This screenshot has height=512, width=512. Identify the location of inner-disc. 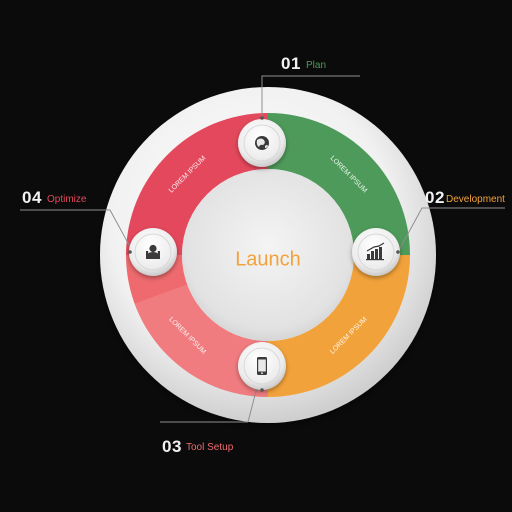
(268, 255).